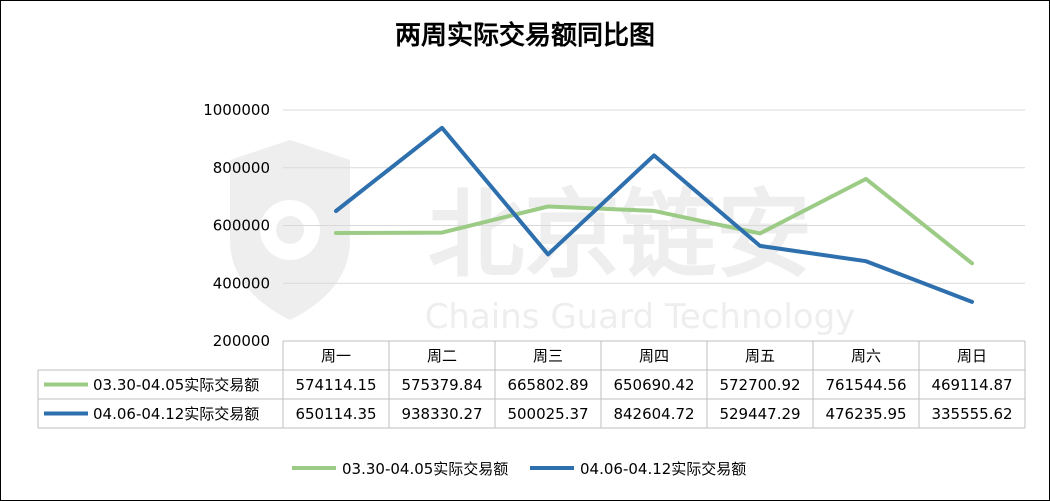  I want to click on y-tick-label: 600000, so click(241, 226).